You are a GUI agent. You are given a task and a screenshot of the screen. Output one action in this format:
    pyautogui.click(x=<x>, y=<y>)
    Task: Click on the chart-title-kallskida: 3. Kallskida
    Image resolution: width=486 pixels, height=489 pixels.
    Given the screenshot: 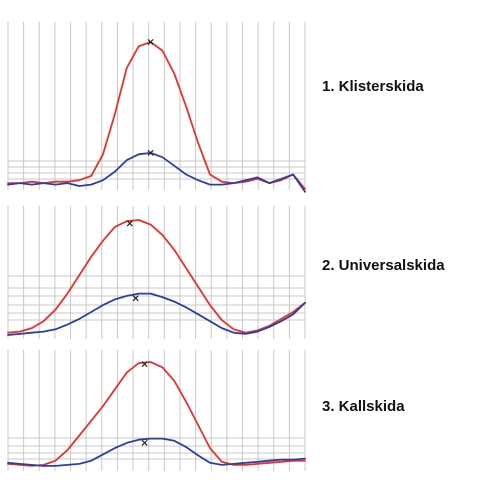 What is the action you would take?
    pyautogui.click(x=363, y=406)
    